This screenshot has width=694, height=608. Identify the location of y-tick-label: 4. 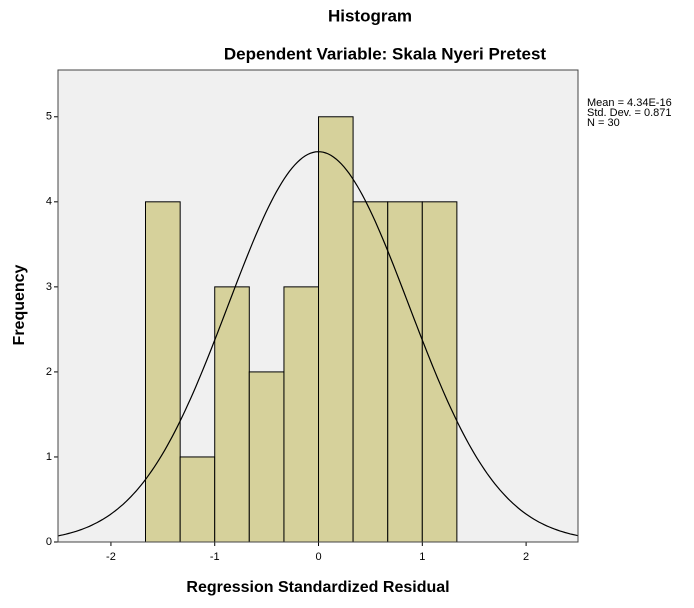
(49, 202).